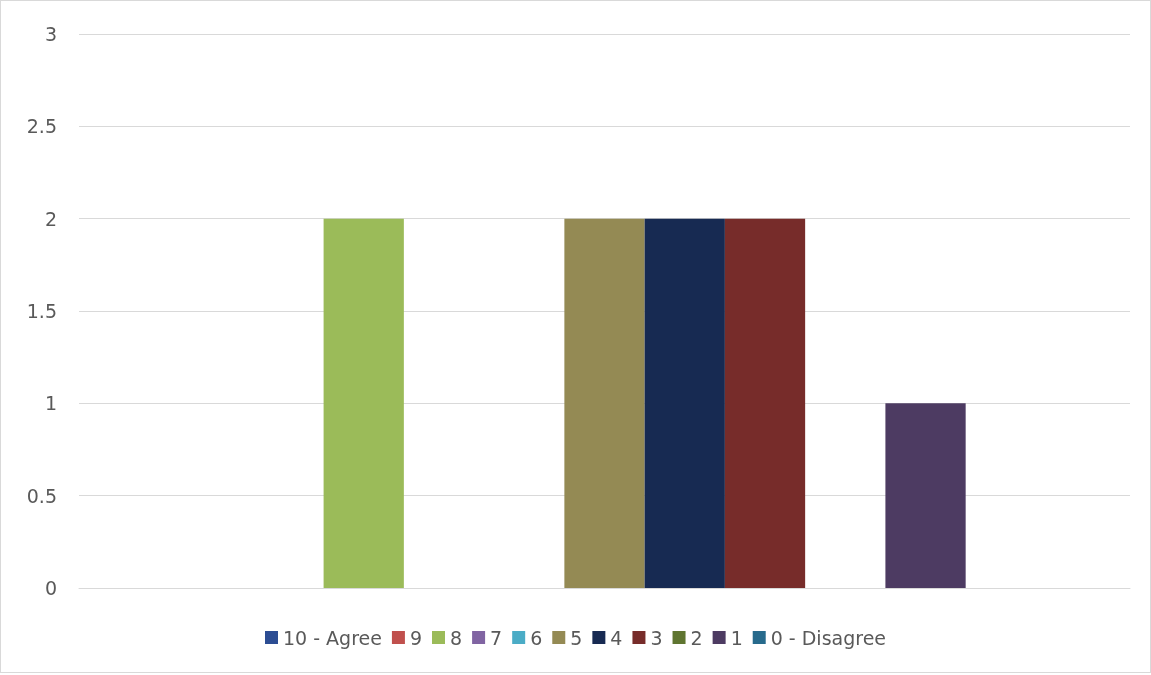  What do you see at coordinates (50, 403) in the screenshot?
I see `y-tick-label: 1` at bounding box center [50, 403].